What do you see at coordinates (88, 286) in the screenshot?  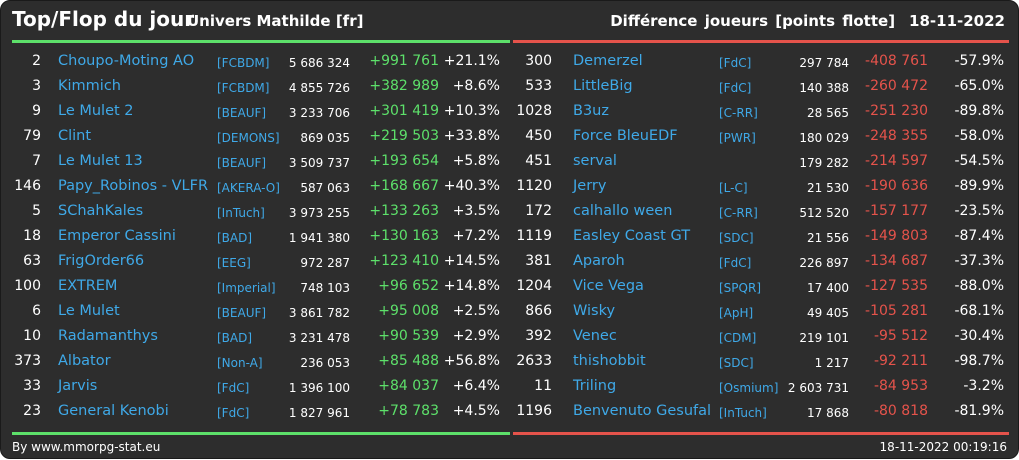 I see `player-name-link: EXTREM` at bounding box center [88, 286].